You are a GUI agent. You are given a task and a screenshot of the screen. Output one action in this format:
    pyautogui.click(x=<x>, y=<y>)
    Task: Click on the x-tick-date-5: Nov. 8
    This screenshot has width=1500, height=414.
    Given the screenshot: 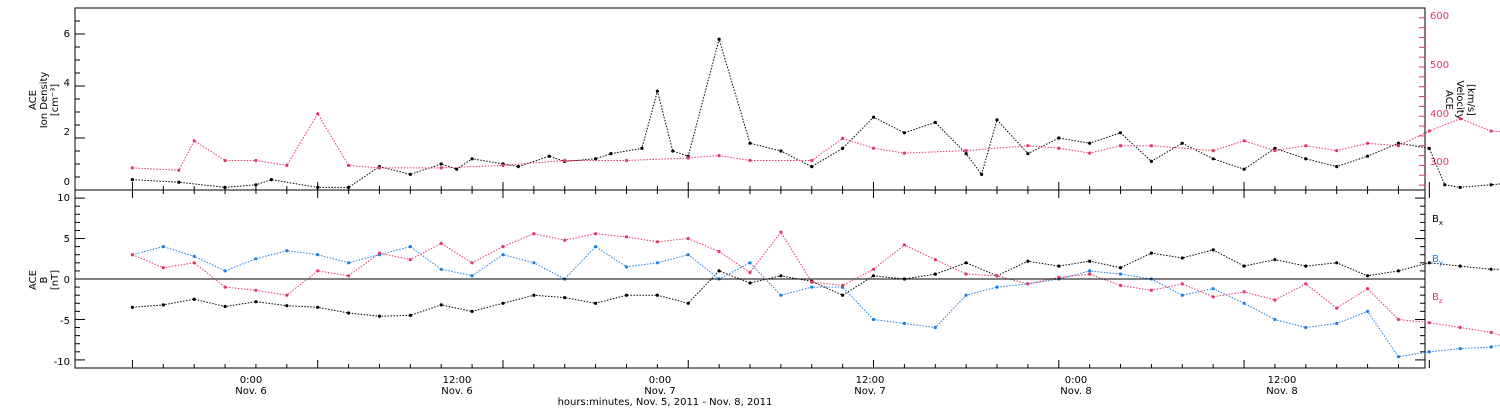 What is the action you would take?
    pyautogui.click(x=1281, y=391)
    